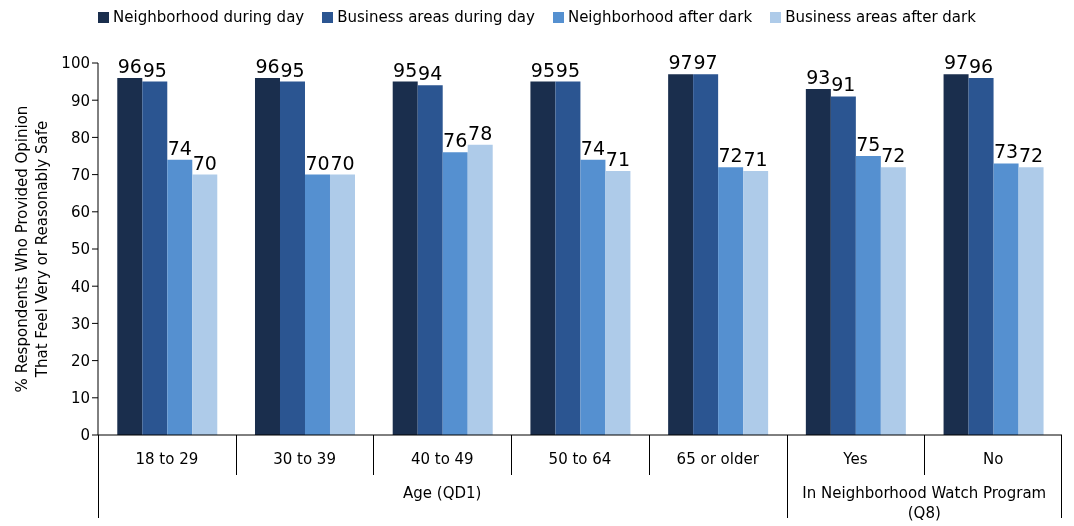 This screenshot has width=1074, height=526. I want to click on y-tick-label: 90, so click(80, 100).